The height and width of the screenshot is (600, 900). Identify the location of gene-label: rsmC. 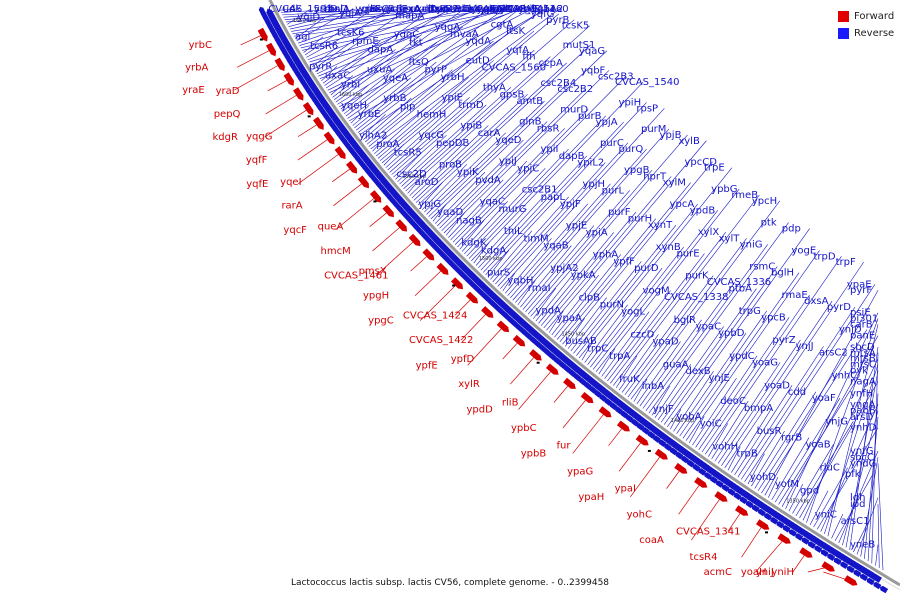
(762, 267).